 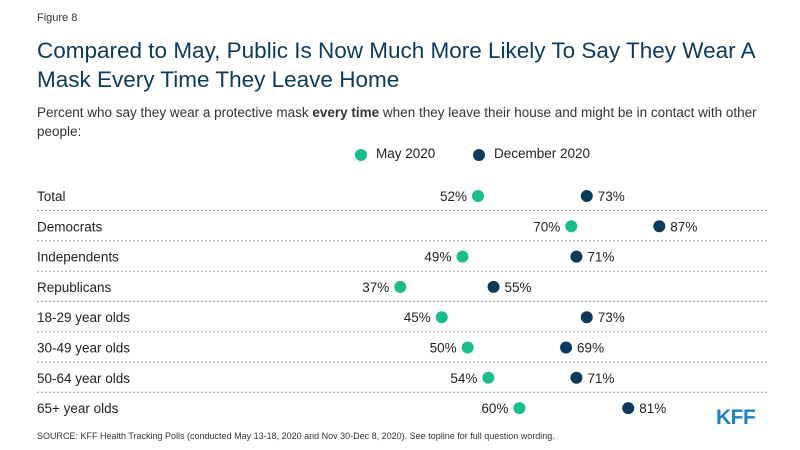 I want to click on may-2020-value-label: 70%, so click(x=546, y=226).